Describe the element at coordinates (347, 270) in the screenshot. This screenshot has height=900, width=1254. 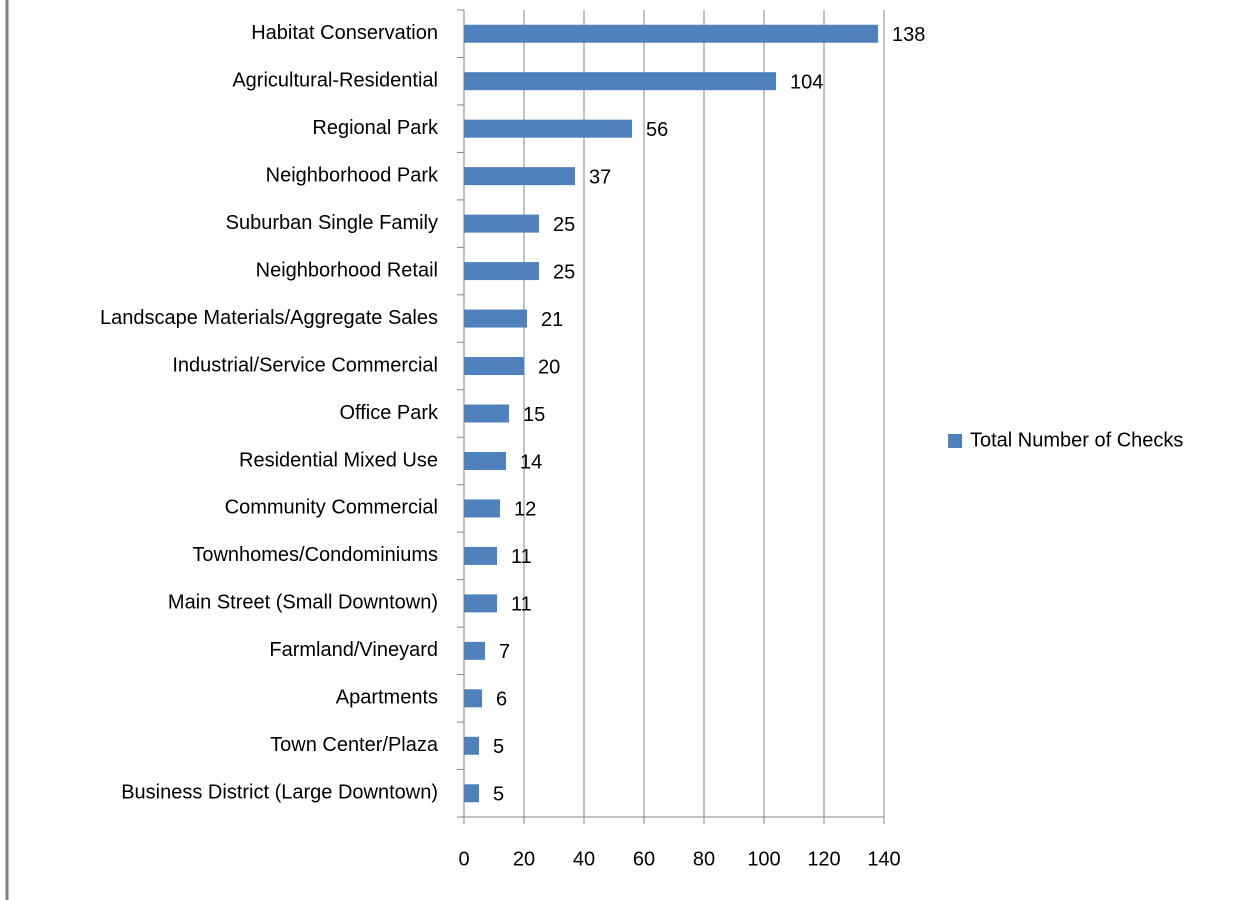
I see `y-tick-label: Neighborhood Retail` at that location.